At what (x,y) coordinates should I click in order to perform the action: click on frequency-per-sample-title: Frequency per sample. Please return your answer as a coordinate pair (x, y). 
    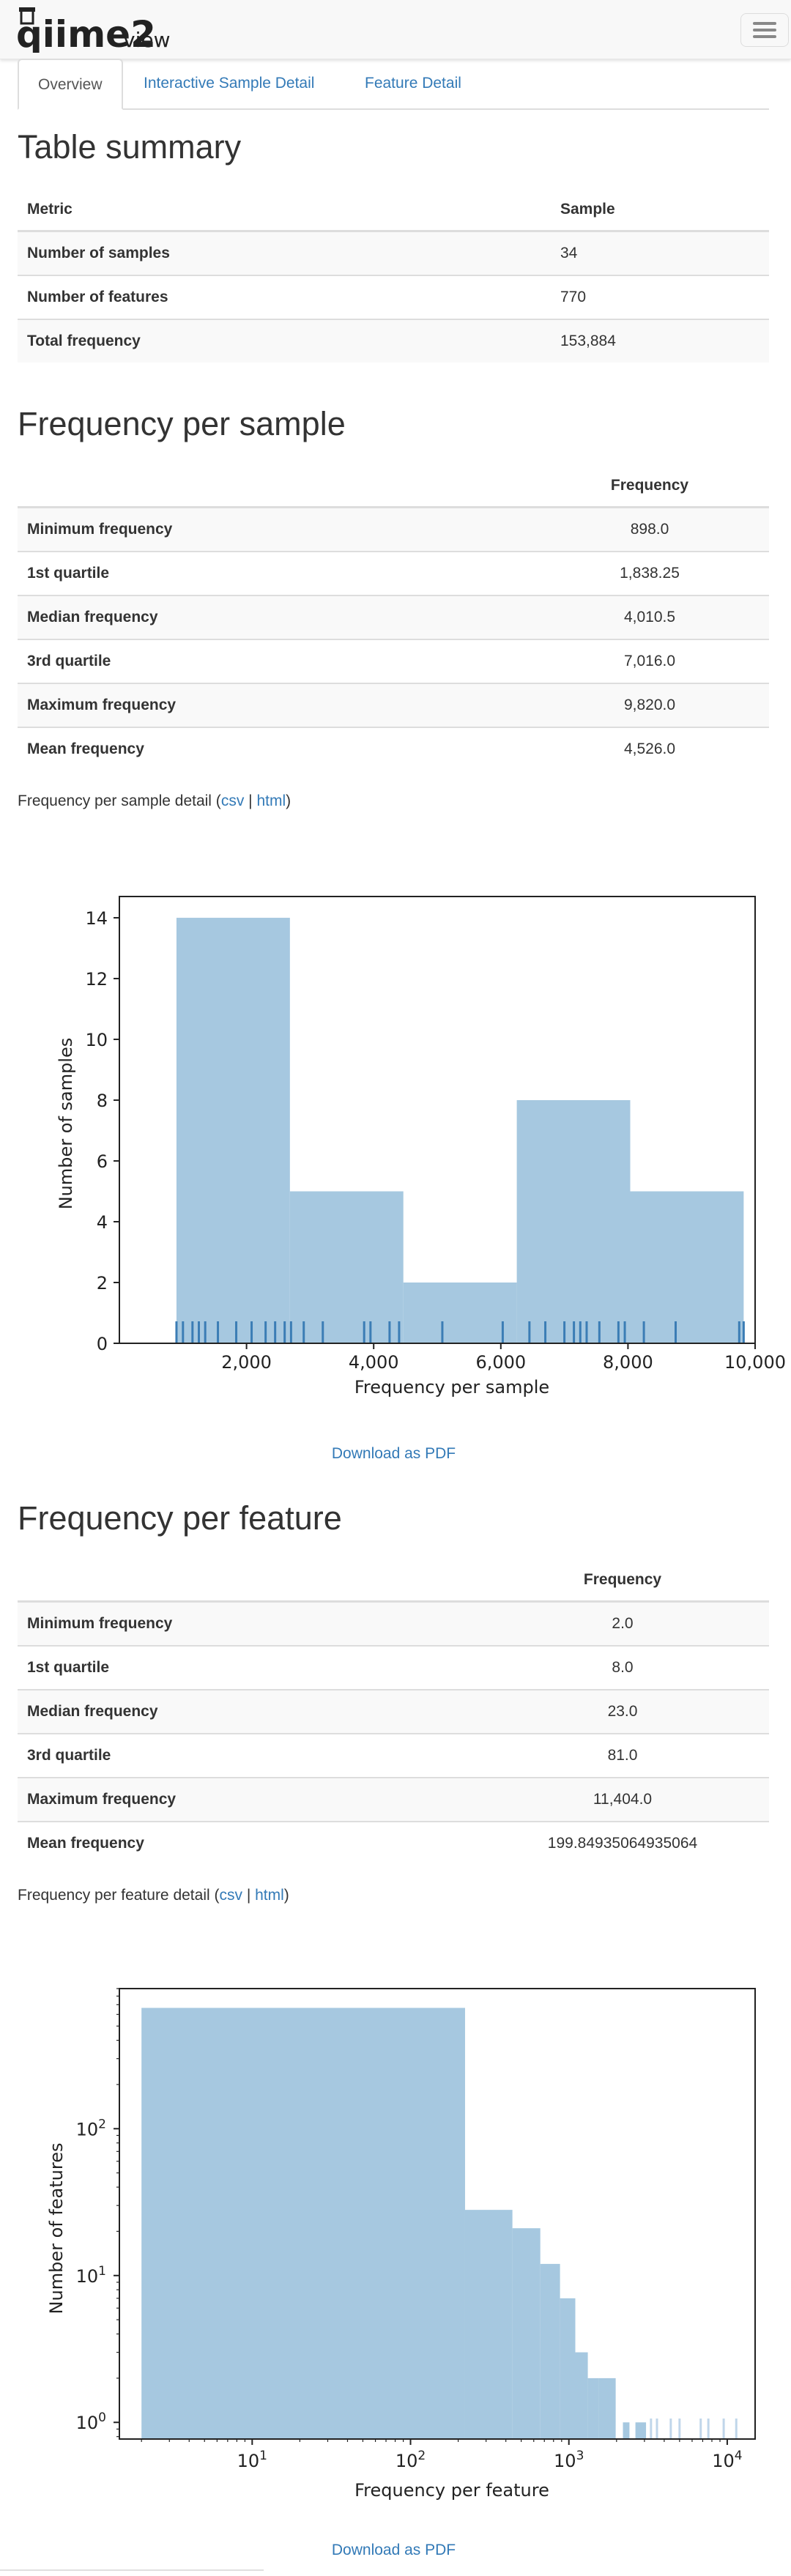
    Looking at the image, I should click on (182, 423).